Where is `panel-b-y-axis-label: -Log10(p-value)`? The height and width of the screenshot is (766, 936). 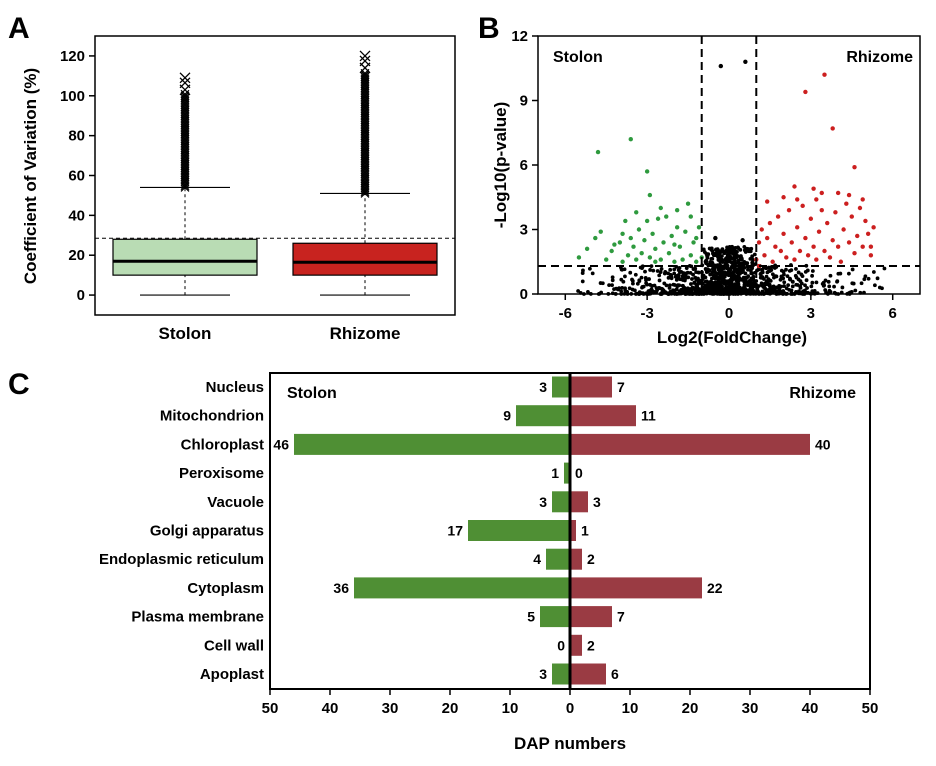
panel-b-y-axis-label: -Log10(p-value) is located at coordinates (500, 165).